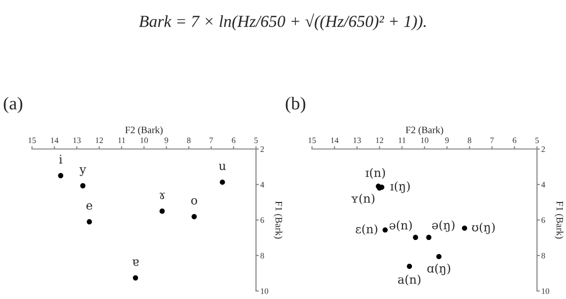 The height and width of the screenshot is (299, 566). I want to click on annotation: ʊ(ŋ), so click(483, 228).